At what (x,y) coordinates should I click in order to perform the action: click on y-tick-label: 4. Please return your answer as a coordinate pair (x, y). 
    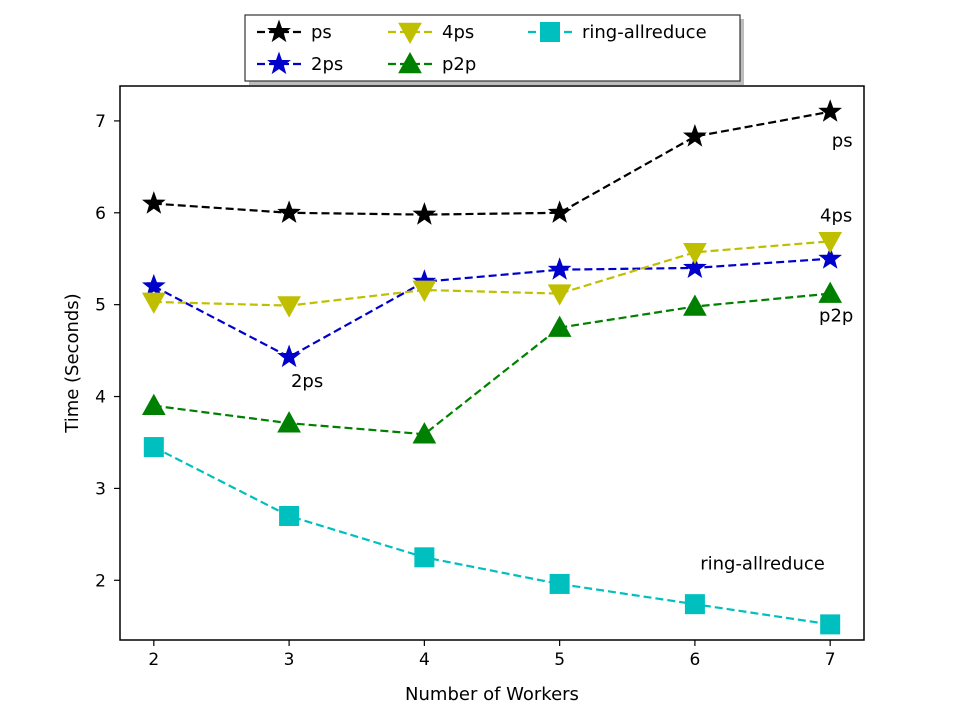
    Looking at the image, I should click on (100, 398).